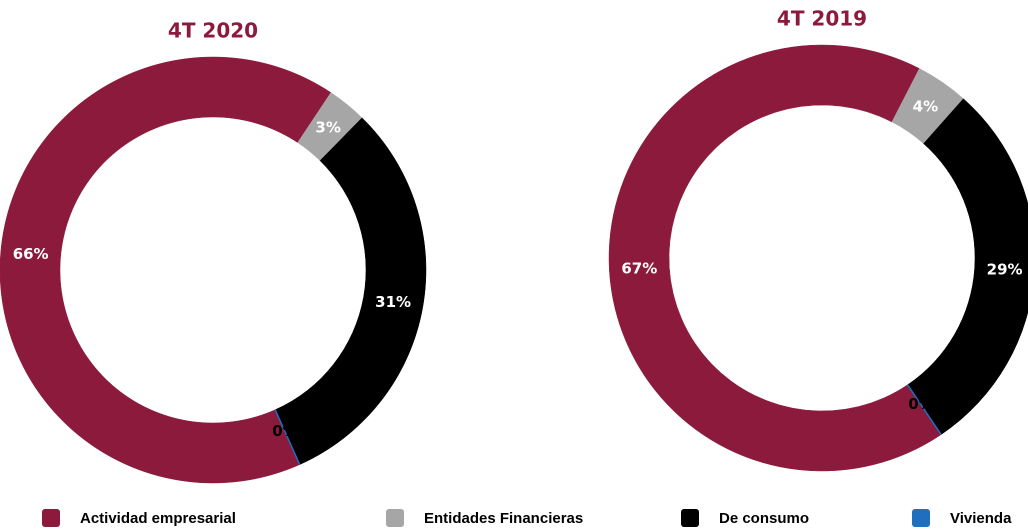  I want to click on data-label: 31%, so click(393, 302).